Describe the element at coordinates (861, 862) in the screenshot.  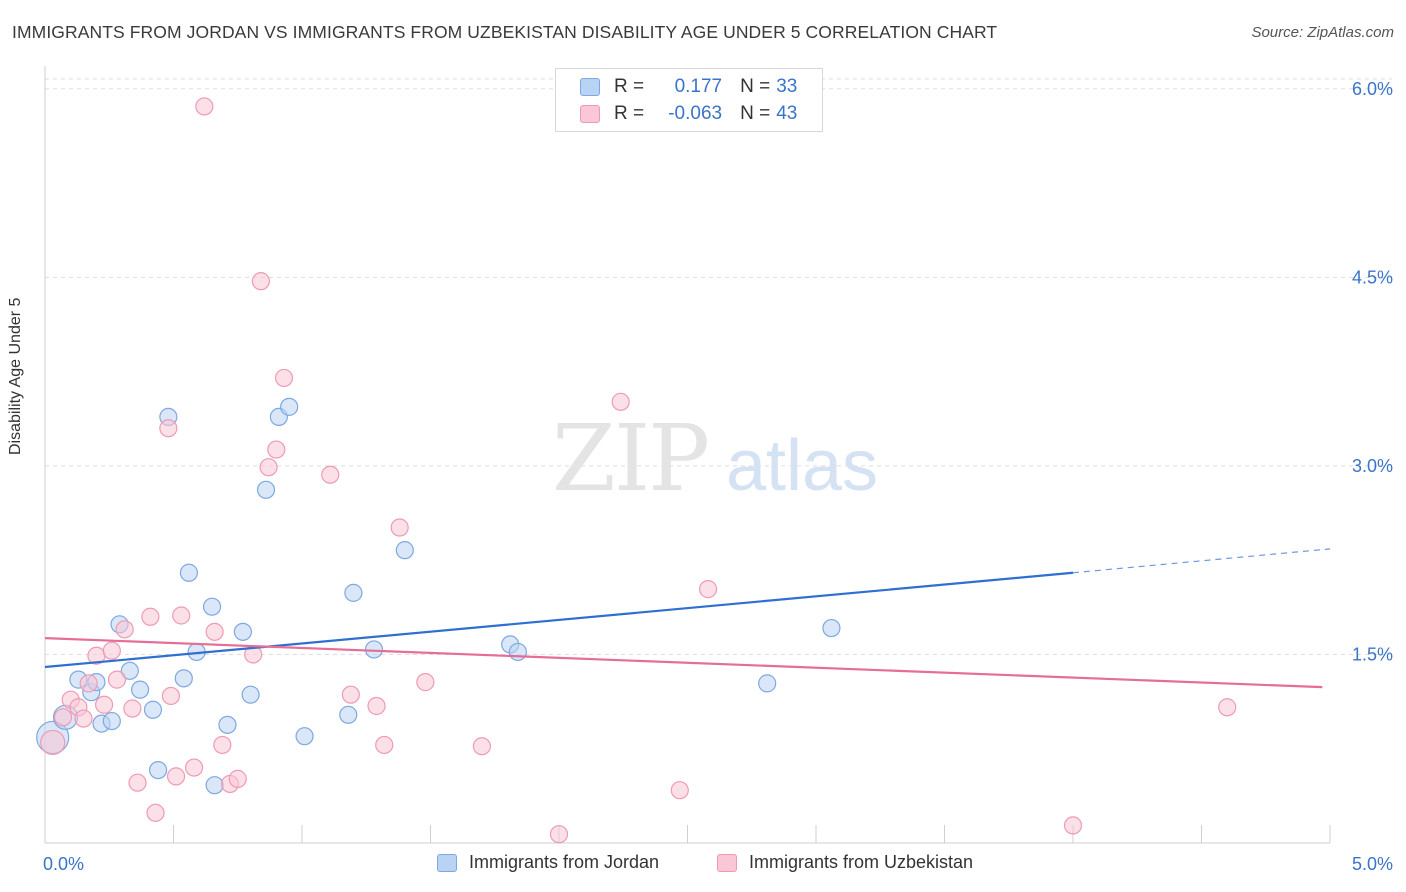
I see `legend-label-uzbekistan: Immigrants from Uzbekistan` at that location.